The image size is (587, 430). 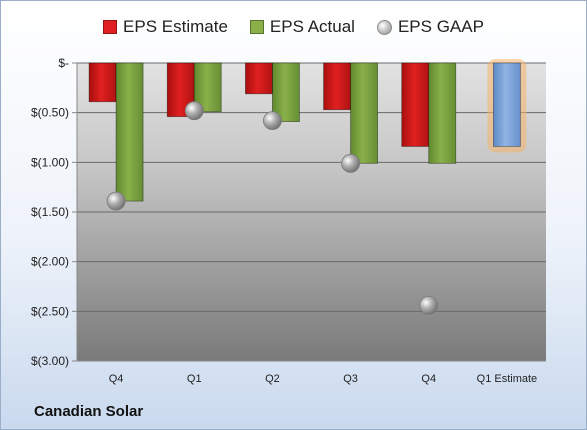 I want to click on legend-swatch-gaap, so click(x=384, y=27).